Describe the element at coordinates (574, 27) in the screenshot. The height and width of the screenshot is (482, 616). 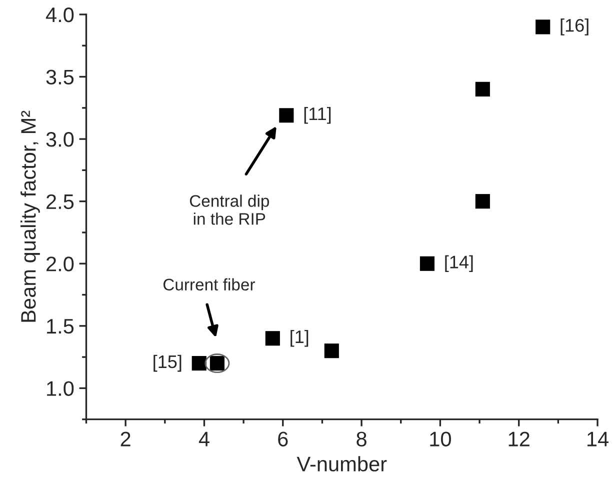
I see `annotation: [16]` at that location.